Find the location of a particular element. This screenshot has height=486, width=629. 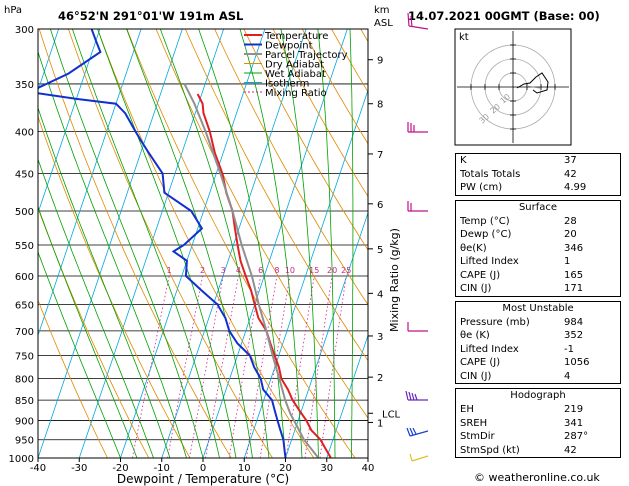

asl-label: ASL is located at coordinates (383, 23).